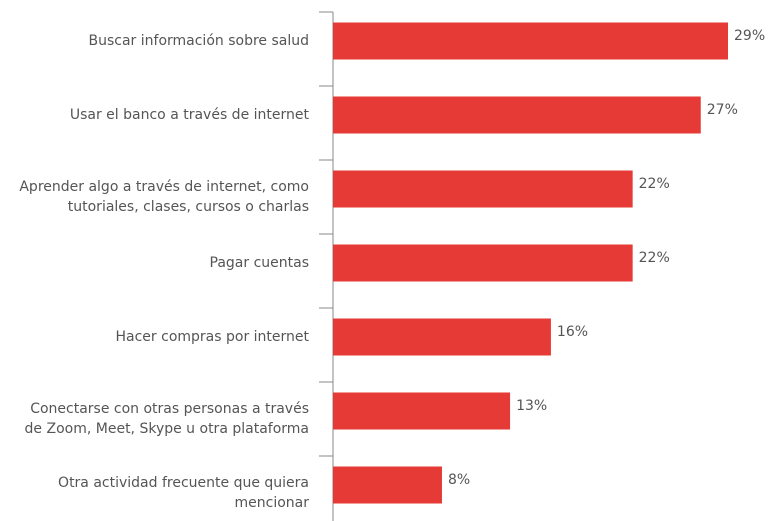 Image resolution: width=773 pixels, height=521 pixels. I want to click on data-label: 8%, so click(459, 480).